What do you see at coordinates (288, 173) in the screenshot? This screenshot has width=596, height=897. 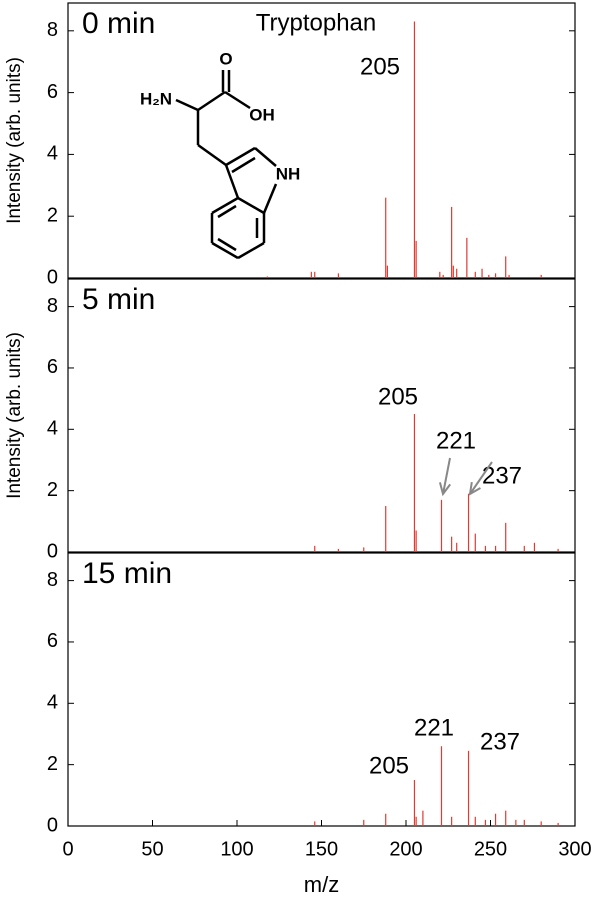 I see `atom-label: NH` at bounding box center [288, 173].